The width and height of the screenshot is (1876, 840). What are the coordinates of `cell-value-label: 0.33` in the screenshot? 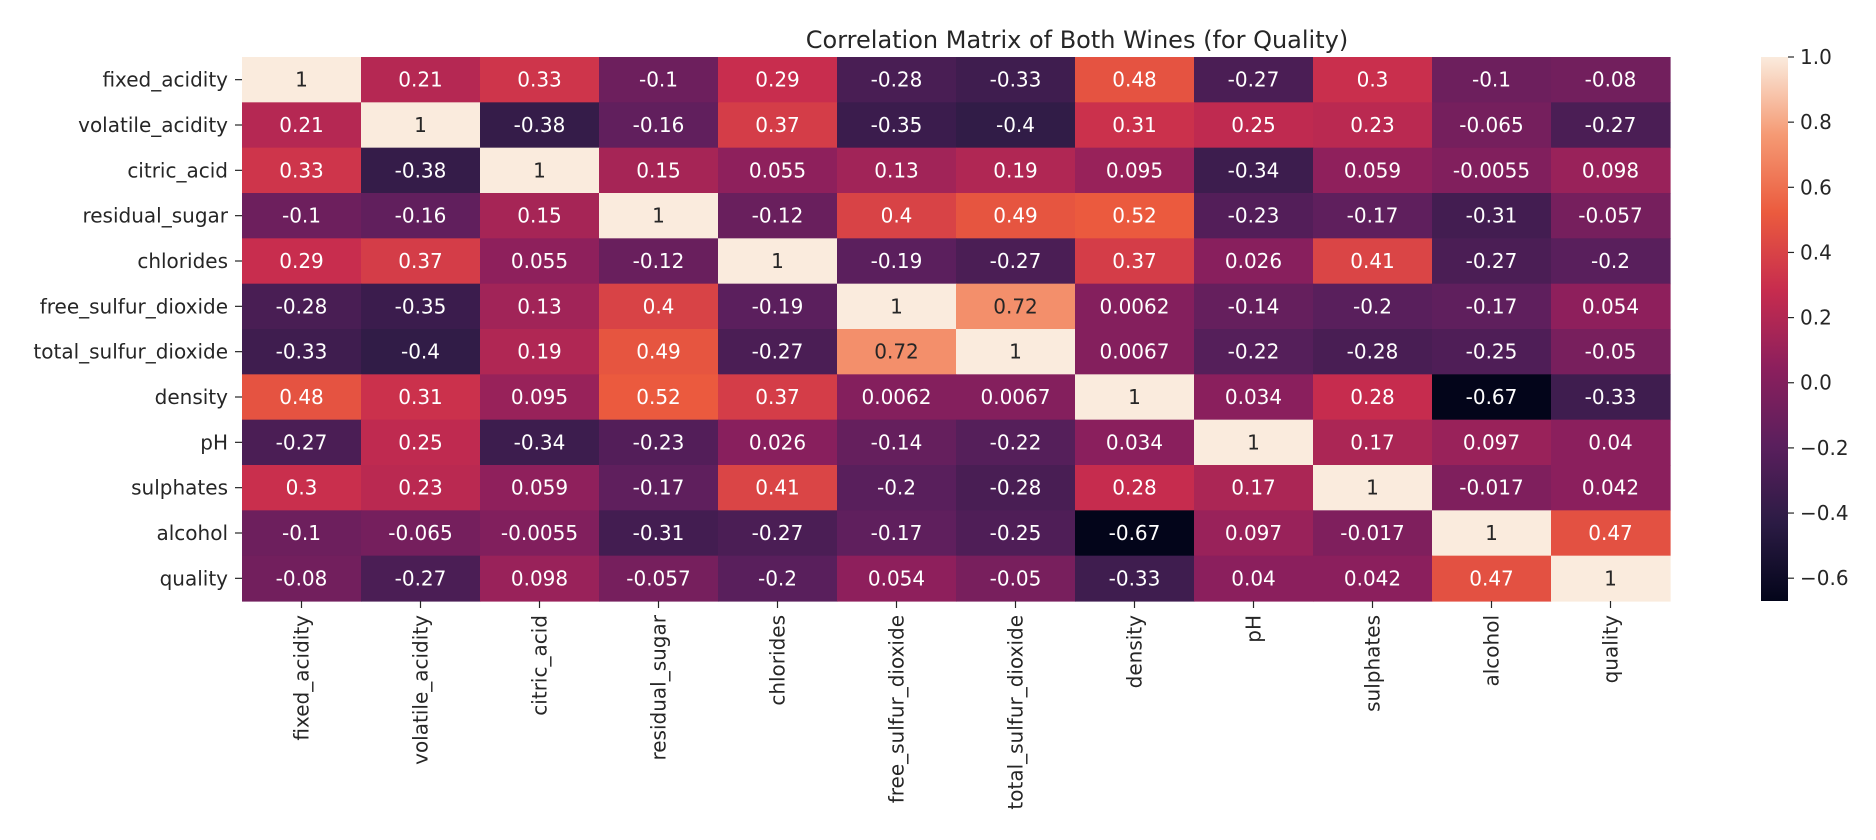 It's located at (301, 170).